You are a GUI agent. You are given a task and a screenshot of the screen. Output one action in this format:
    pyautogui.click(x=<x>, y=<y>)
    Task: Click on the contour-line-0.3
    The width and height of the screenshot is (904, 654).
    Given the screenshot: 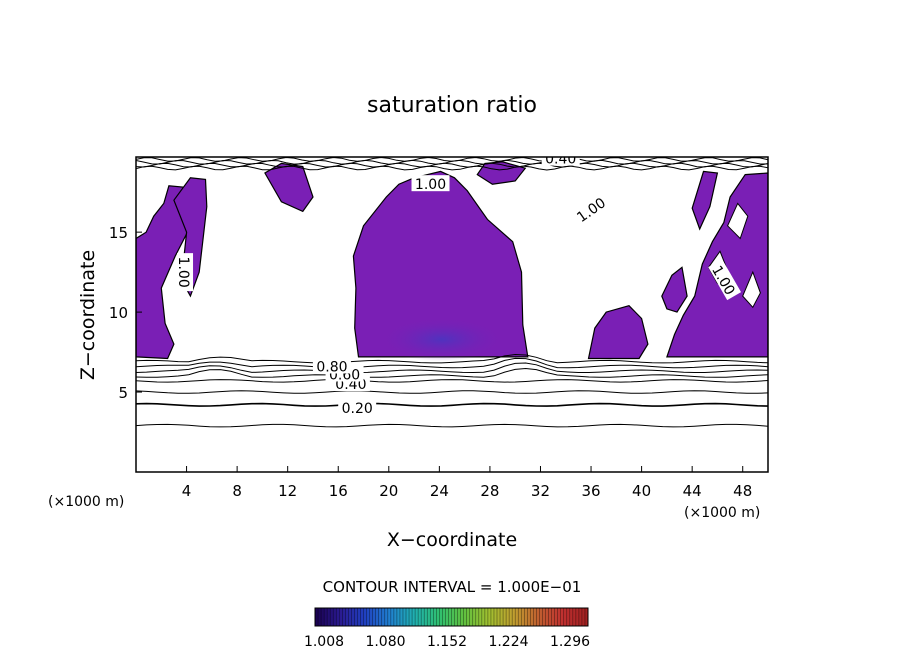 What is the action you would take?
    pyautogui.click(x=452, y=392)
    